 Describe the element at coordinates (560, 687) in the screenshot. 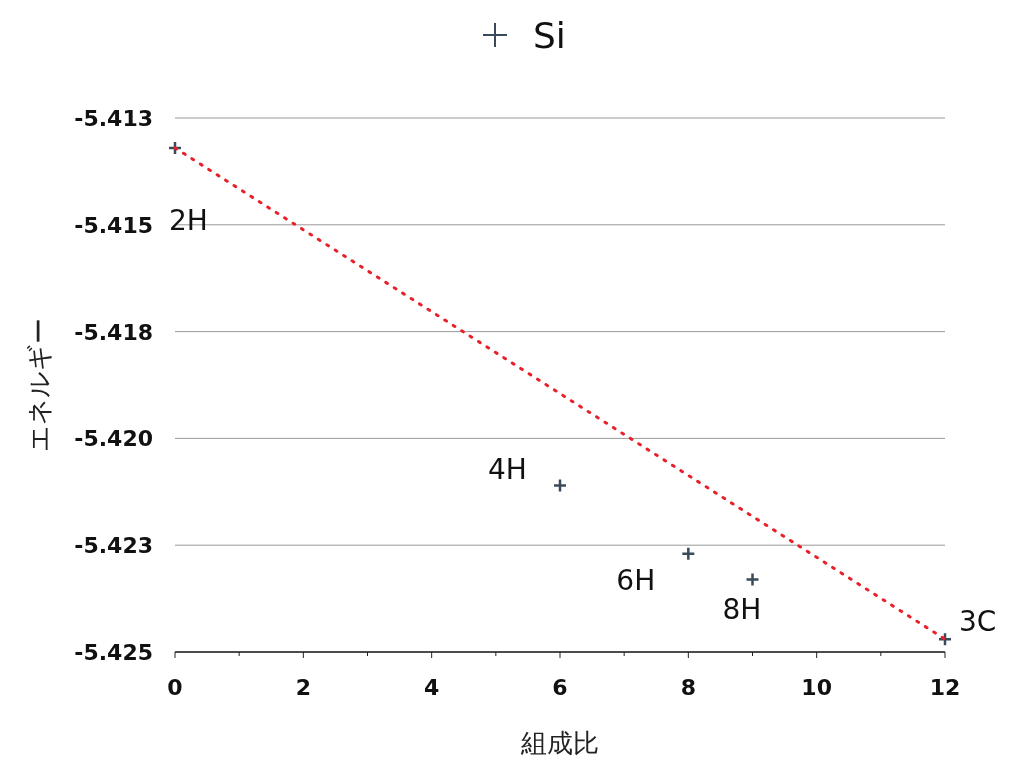

I see `x-tick-label: 6` at that location.